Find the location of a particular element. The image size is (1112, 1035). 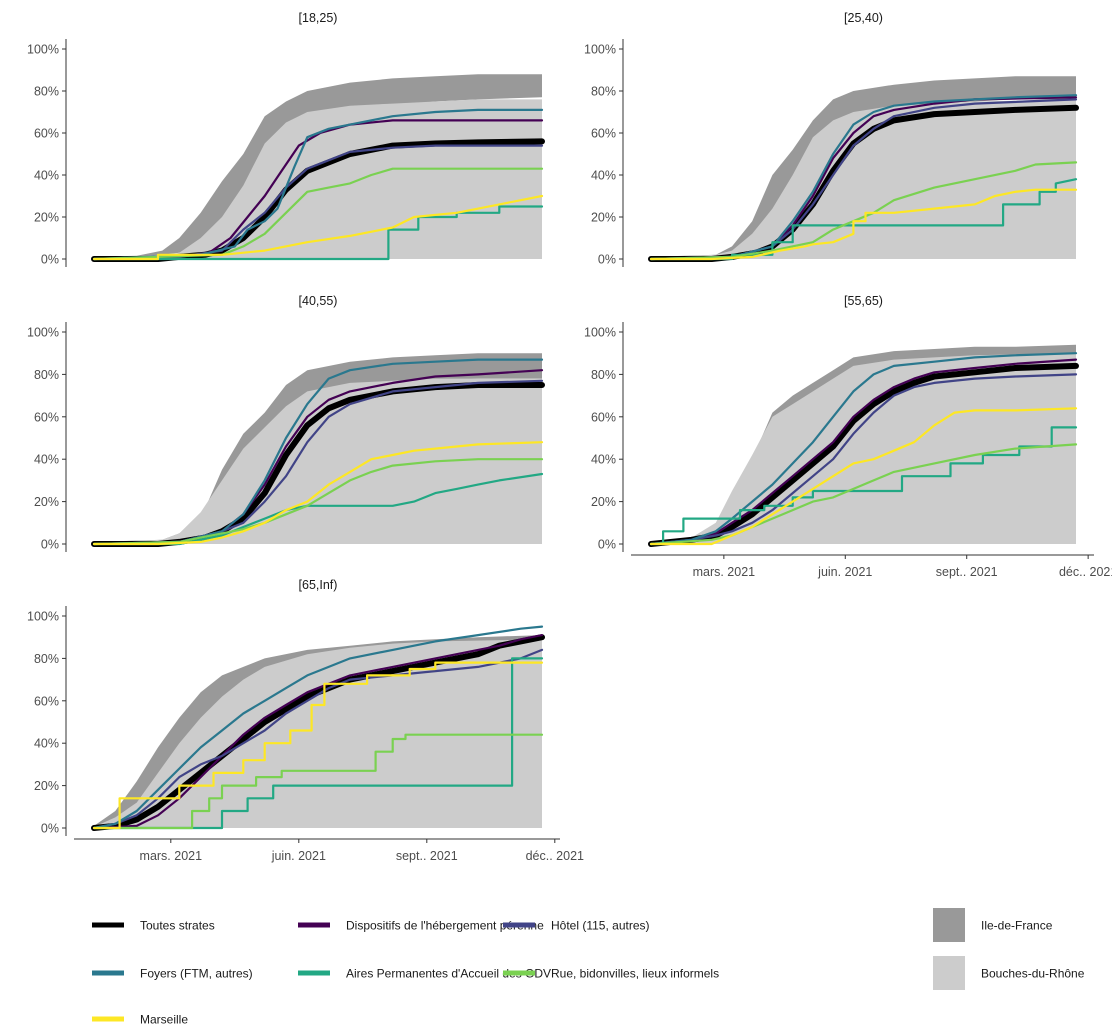

legend-item-toutes-strates: Toutes strates is located at coordinates (153, 926).